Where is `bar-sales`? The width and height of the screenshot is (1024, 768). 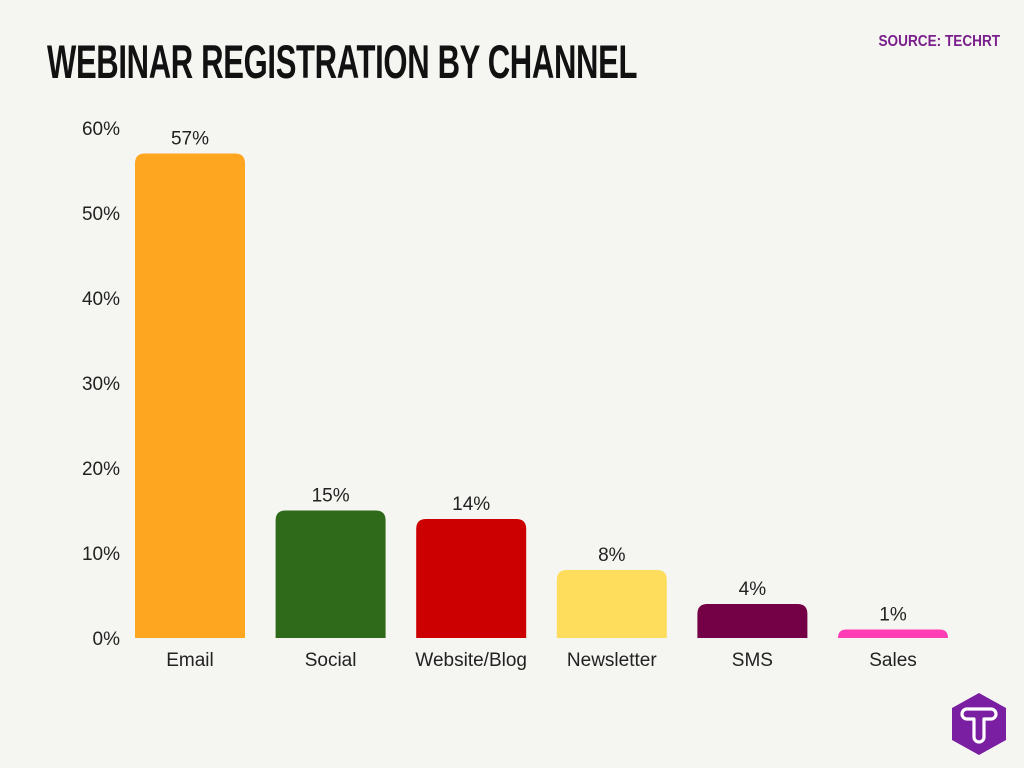
bar-sales is located at coordinates (893, 633).